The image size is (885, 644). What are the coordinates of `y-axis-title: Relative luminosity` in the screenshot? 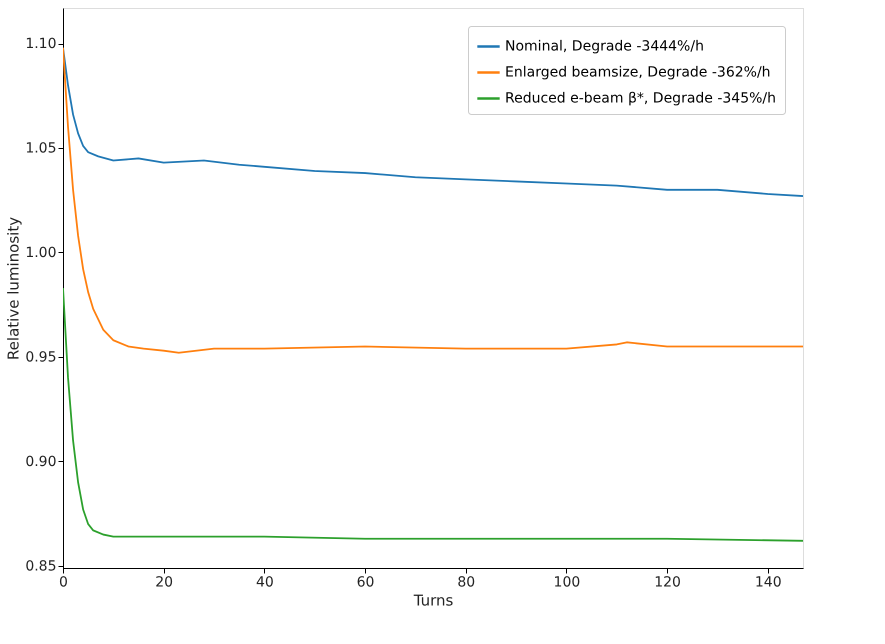 It's located at (13, 288).